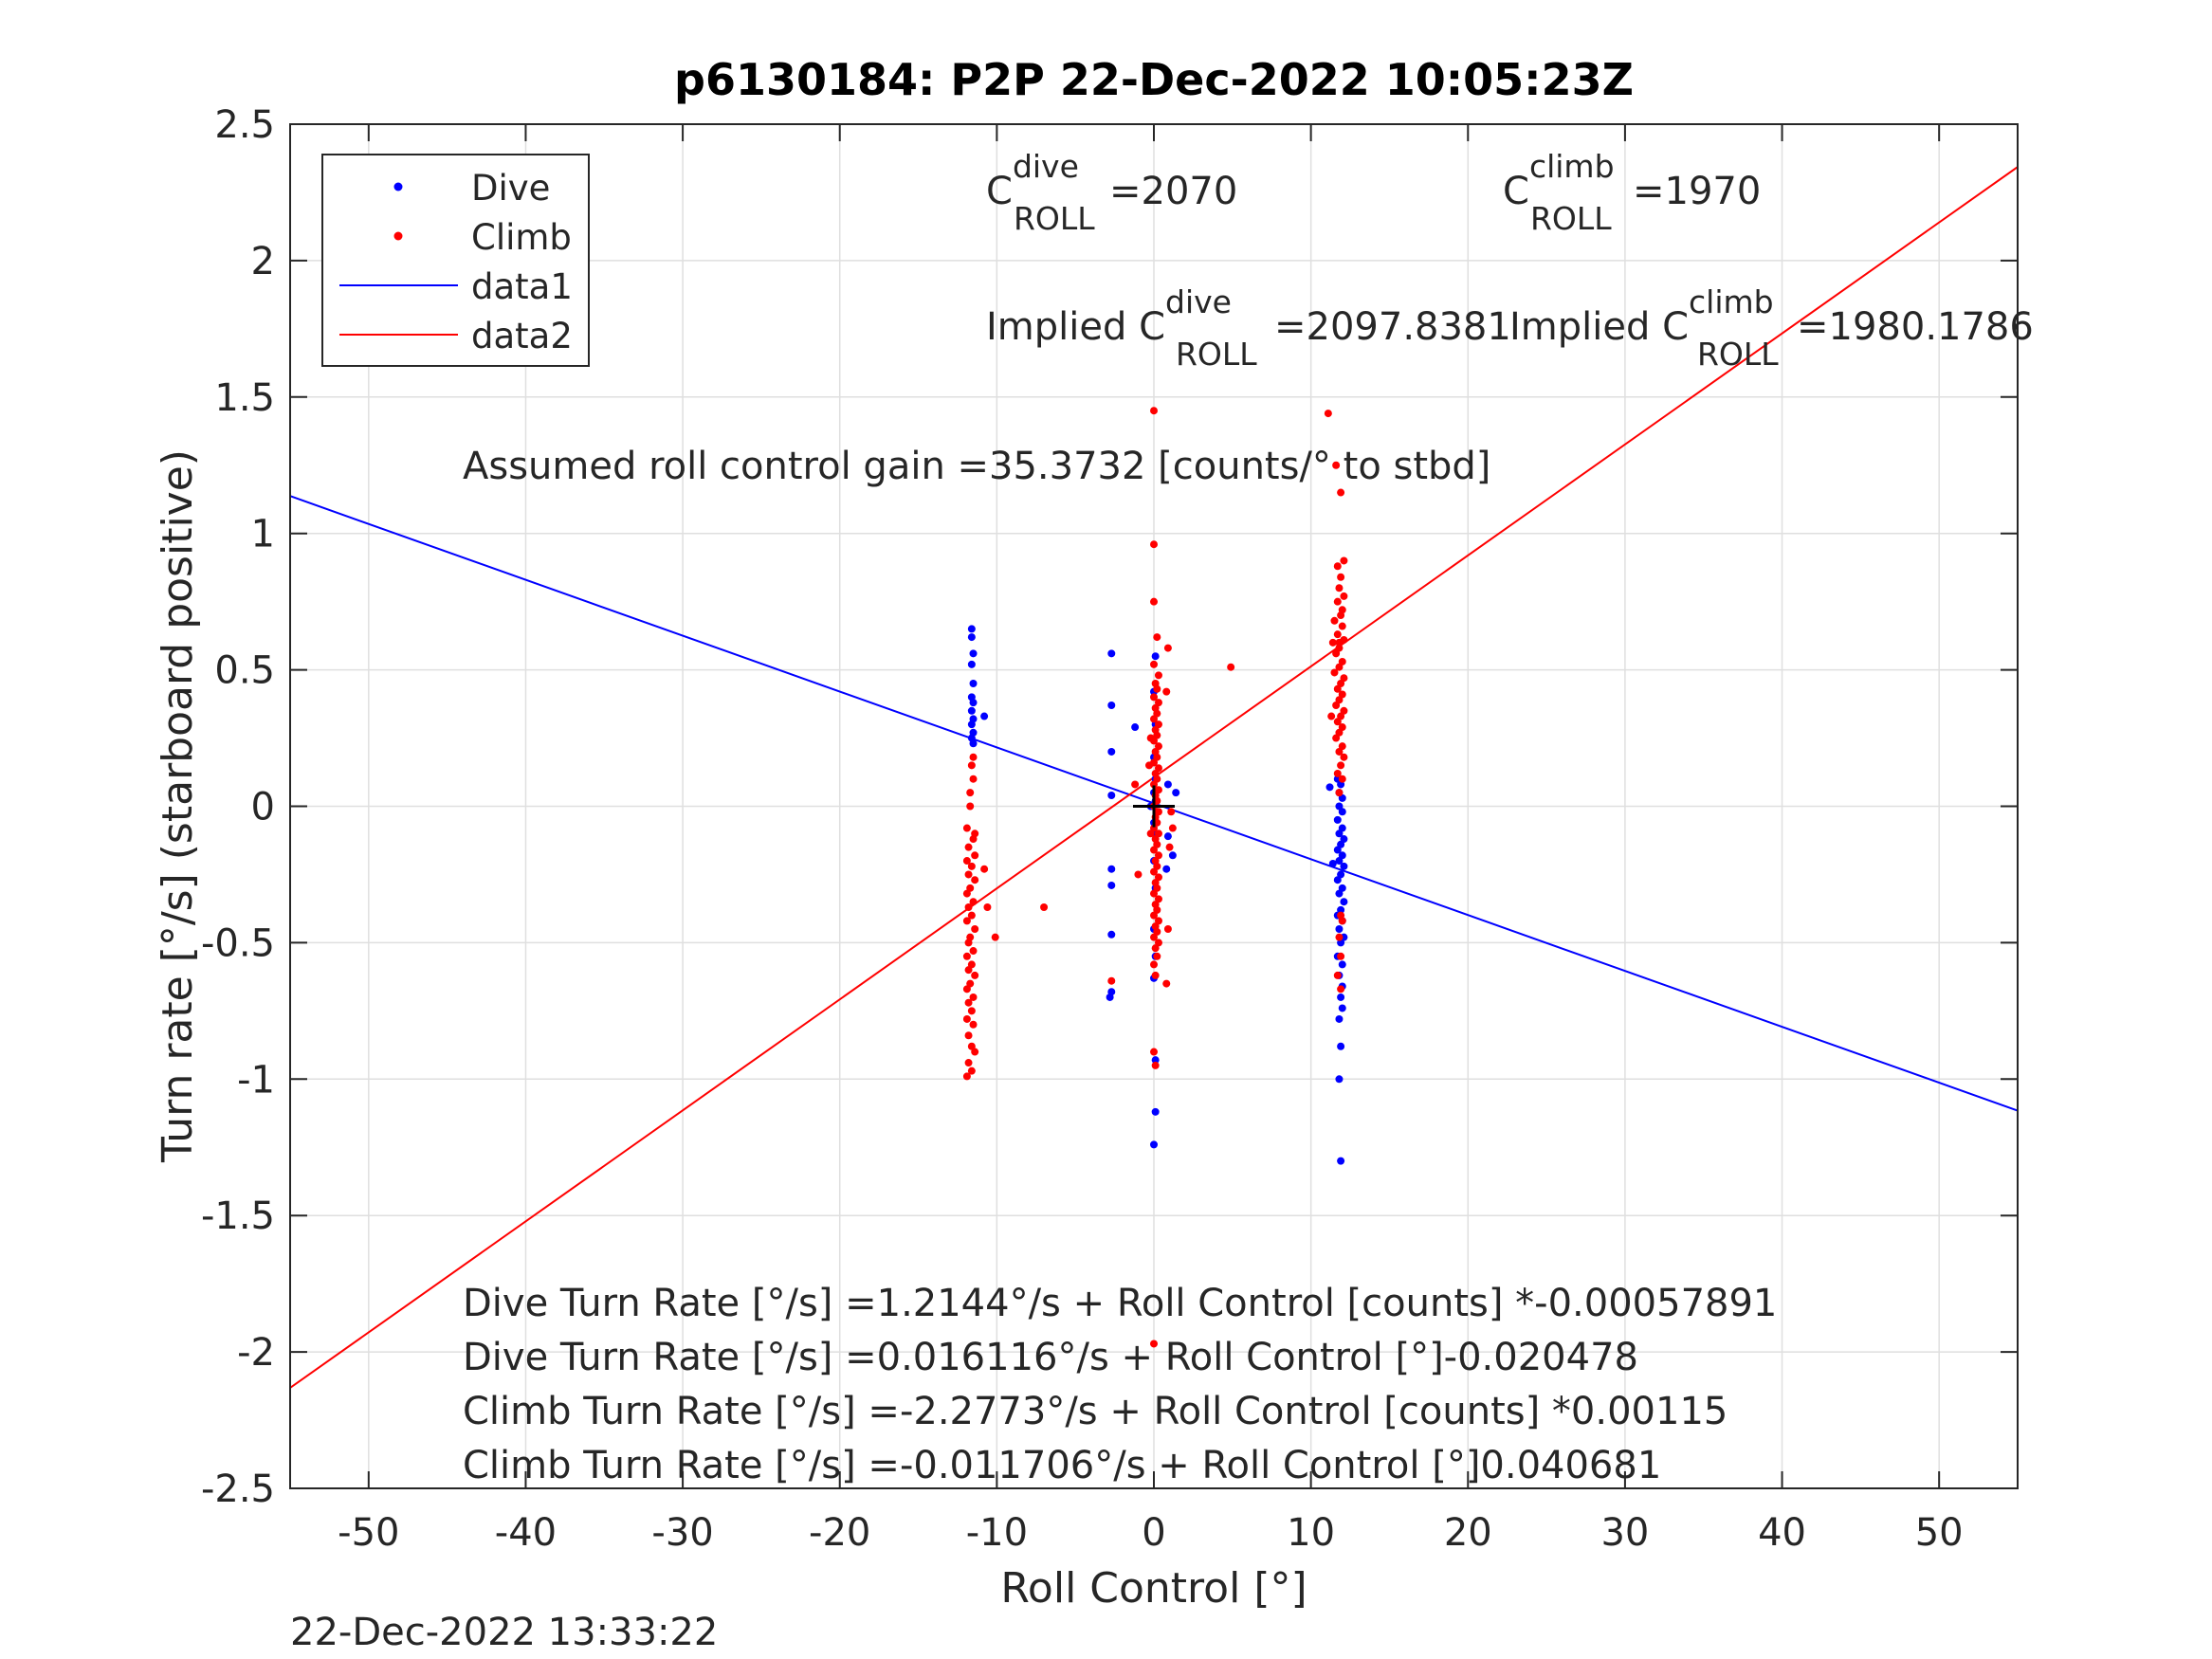 This screenshot has width=2212, height=1659. I want to click on y-tick-label: 2, so click(263, 261).